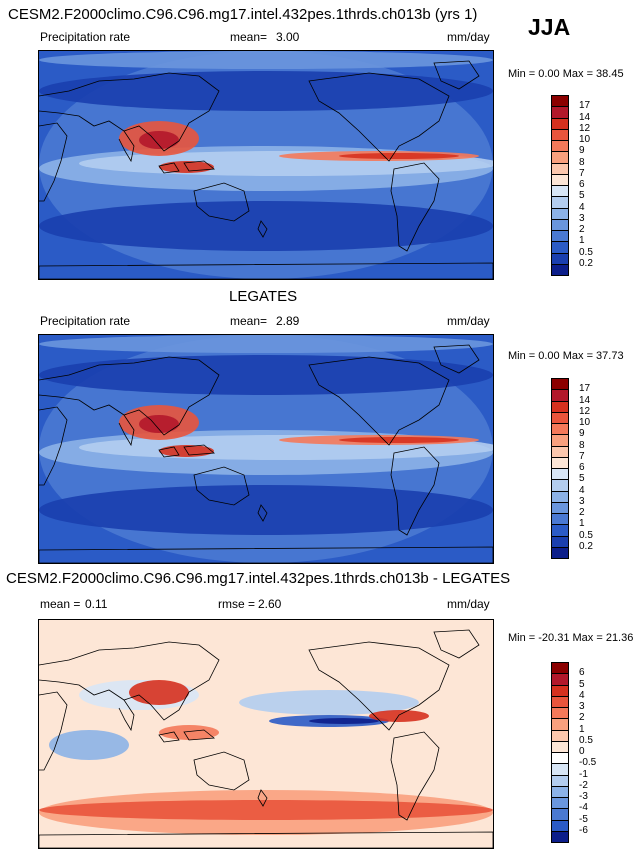 This screenshot has height=851, width=643. I want to click on colorbar-tick-label: -0.5, so click(588, 763).